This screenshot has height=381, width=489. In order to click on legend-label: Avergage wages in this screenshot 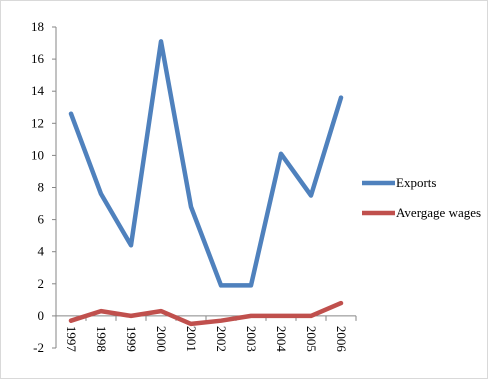, I will do `click(438, 212)`.